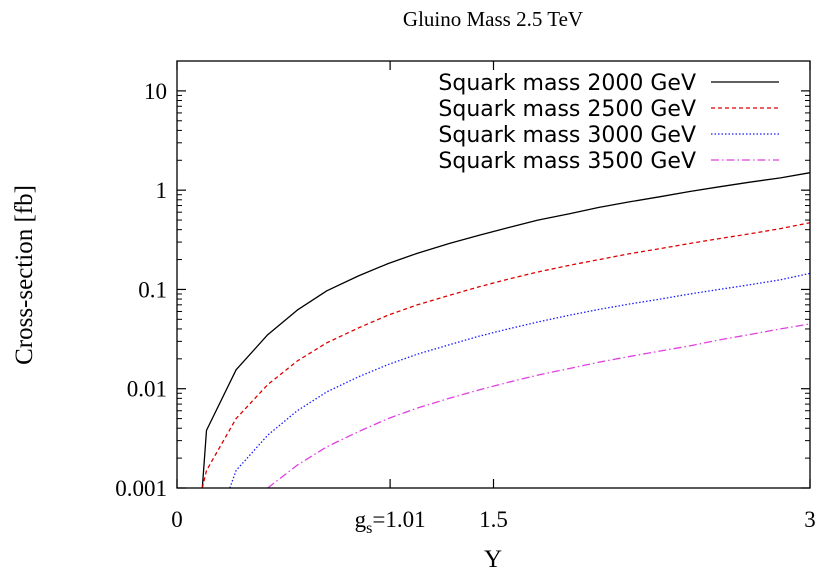 This screenshot has width=820, height=573. Describe the element at coordinates (162, 190) in the screenshot. I see `y-tick-label: 1` at that location.